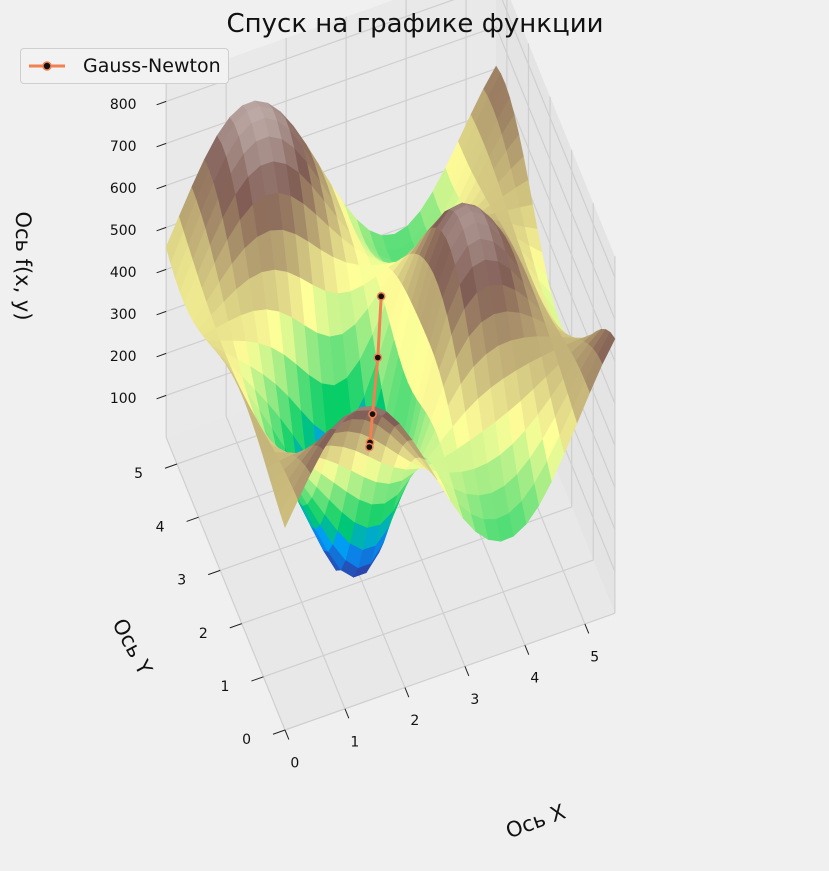  What do you see at coordinates (132, 647) in the screenshot?
I see `y-axis-label: Ось Y` at bounding box center [132, 647].